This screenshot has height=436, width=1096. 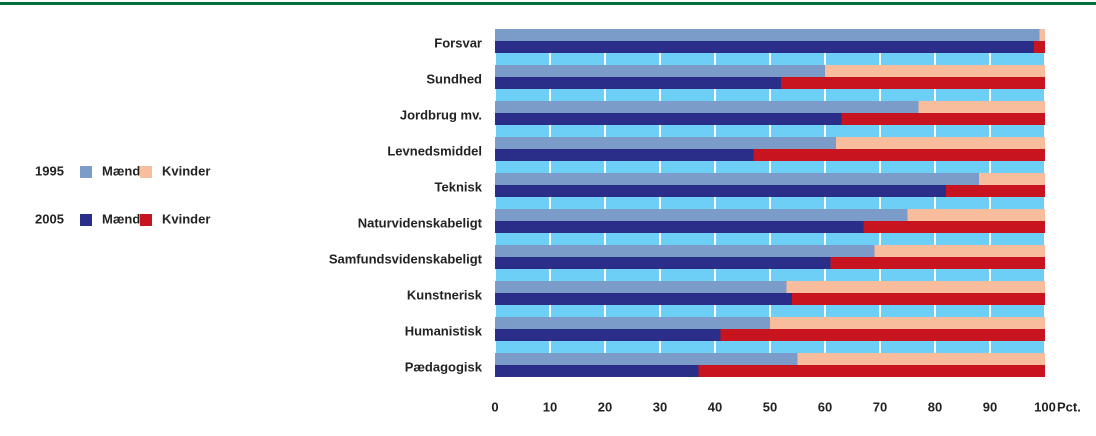 I want to click on x-tick-label: 80, so click(x=935, y=406).